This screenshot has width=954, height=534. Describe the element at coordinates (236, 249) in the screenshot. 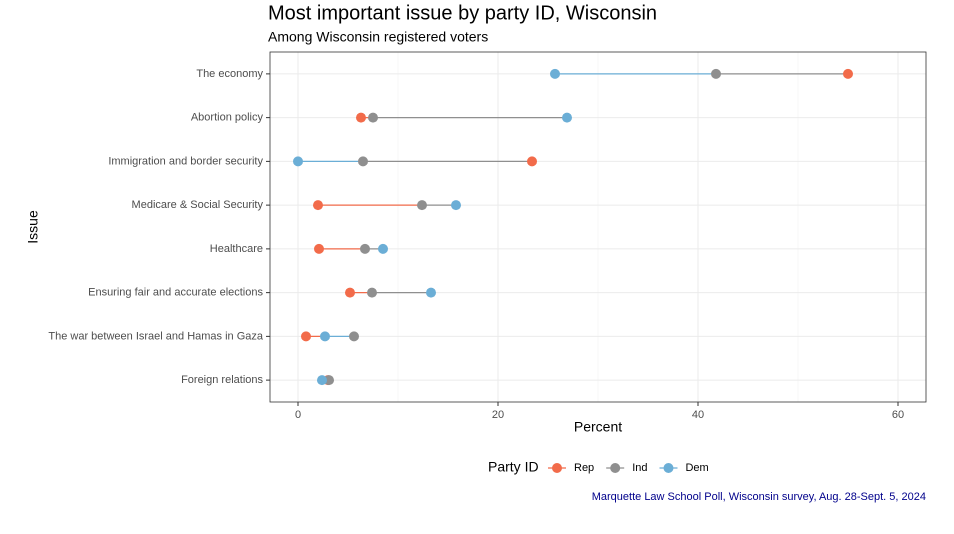

I see `y-tick-label: Healthcare` at that location.